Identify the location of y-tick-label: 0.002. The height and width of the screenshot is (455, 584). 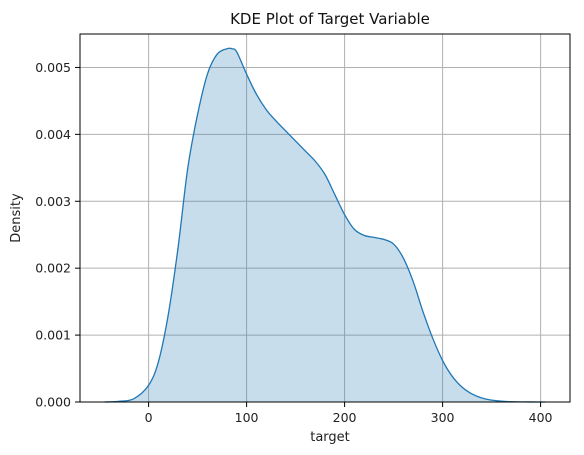
(53, 268).